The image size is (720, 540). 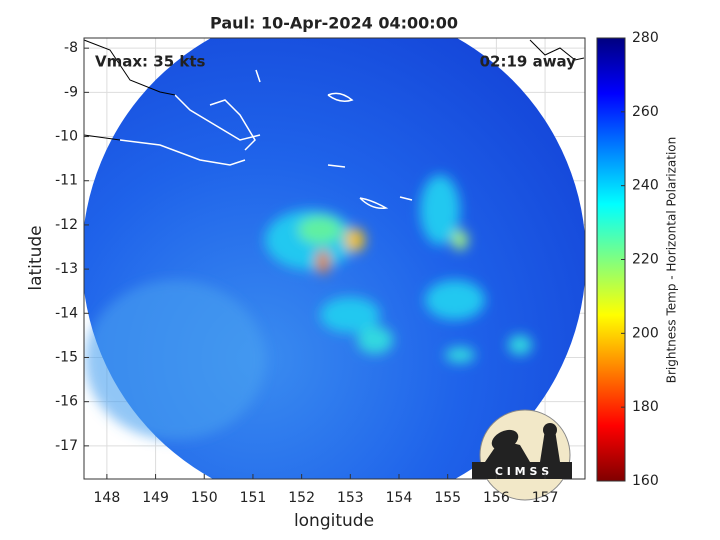 I want to click on coastlines, so click(x=266, y=139).